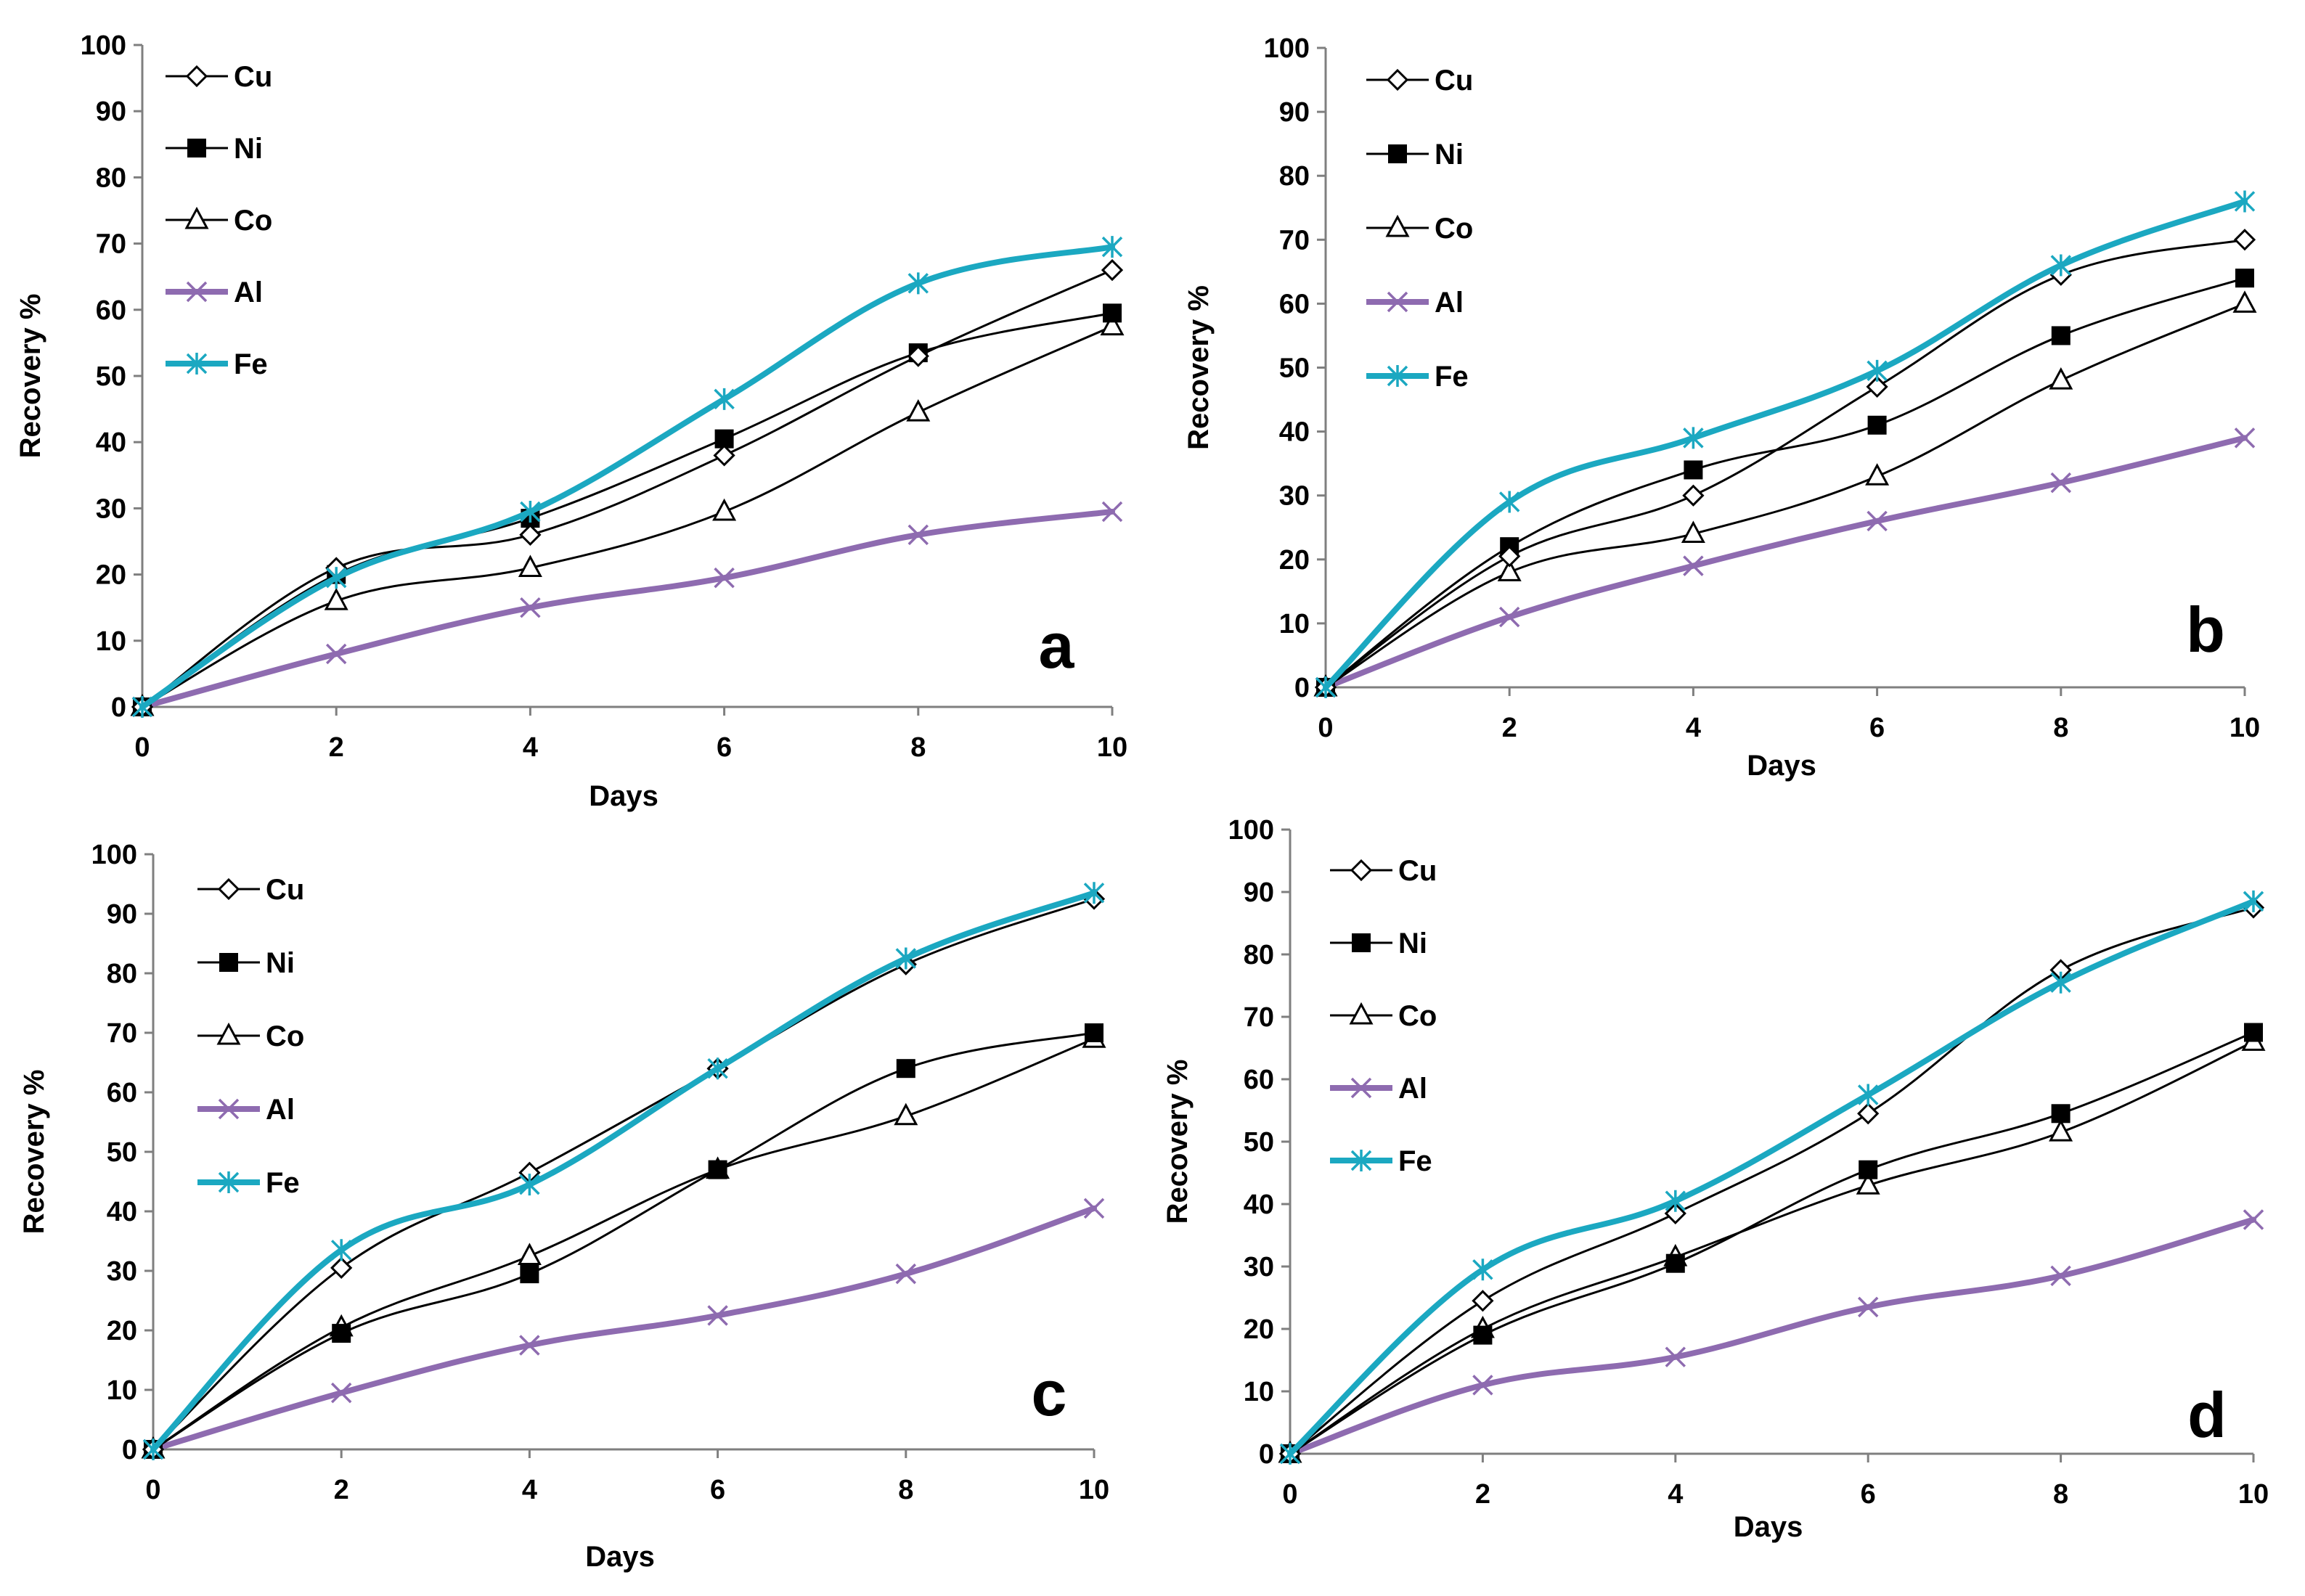 This screenshot has height=1596, width=2305. I want to click on series-line-fe, so click(1785, 444).